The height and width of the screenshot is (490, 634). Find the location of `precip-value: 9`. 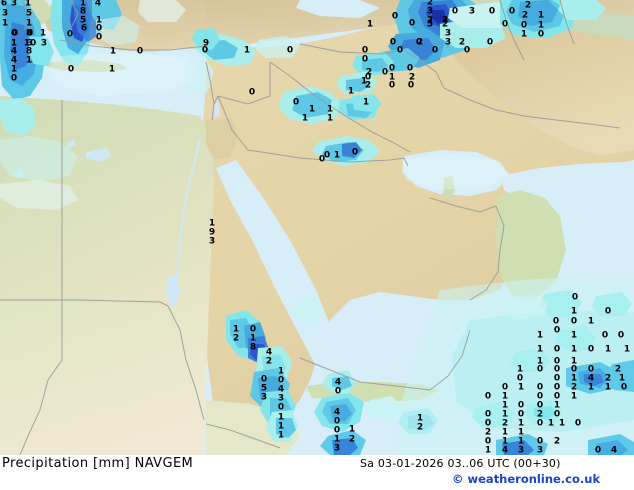

precip-value: 9 is located at coordinates (206, 43).